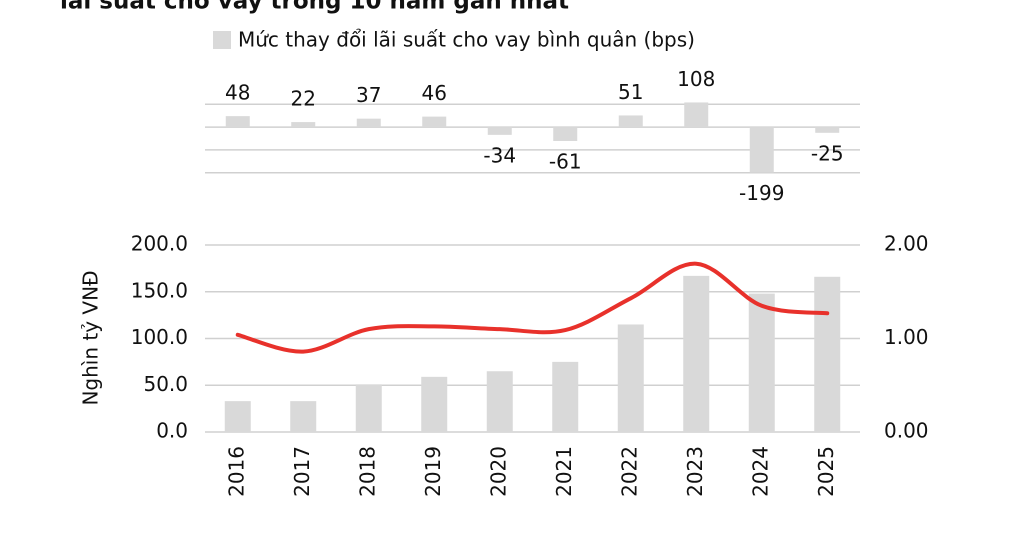  Describe the element at coordinates (906, 244) in the screenshot. I see `y2-tick-label: 2.00` at that location.